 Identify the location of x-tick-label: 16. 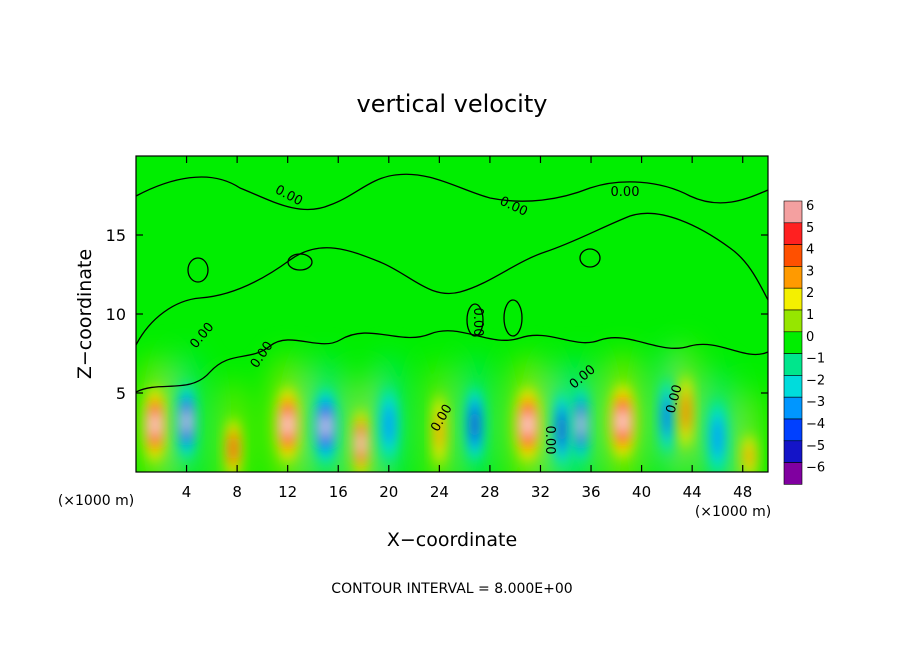
(338, 492).